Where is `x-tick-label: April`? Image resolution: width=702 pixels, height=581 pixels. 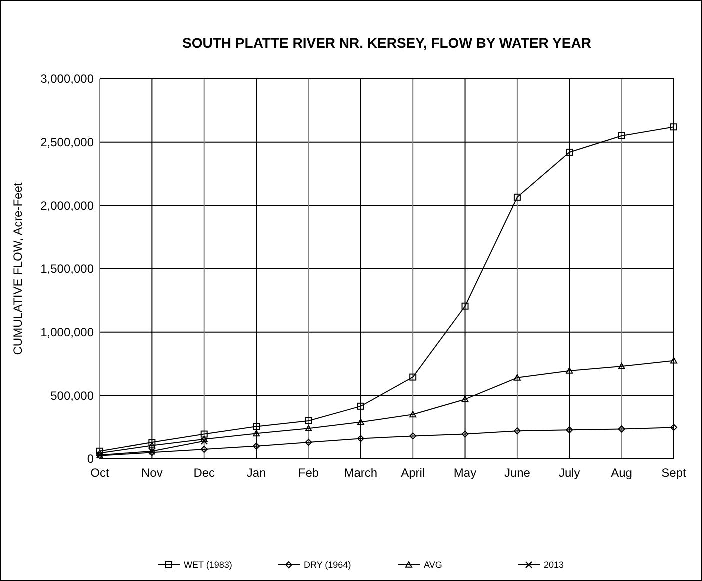
x-tick-label: April is located at coordinates (413, 473).